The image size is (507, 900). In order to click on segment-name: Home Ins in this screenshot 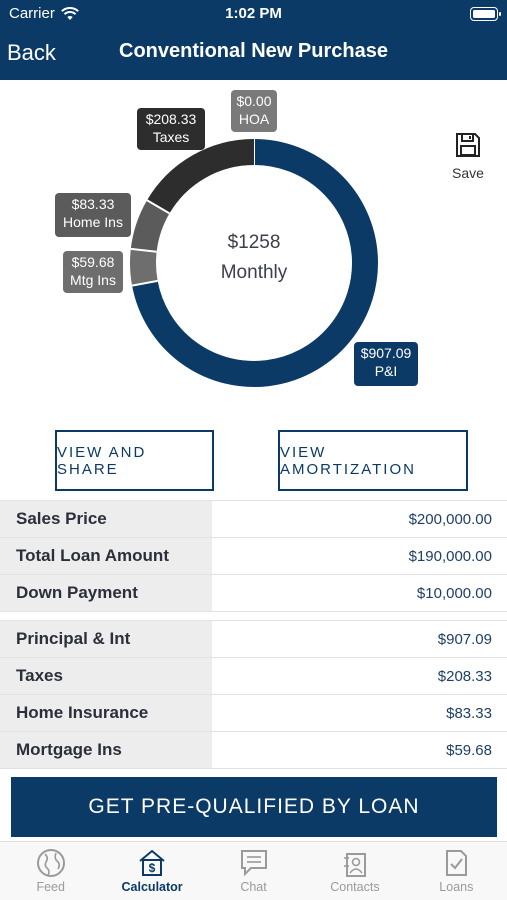, I will do `click(93, 222)`.